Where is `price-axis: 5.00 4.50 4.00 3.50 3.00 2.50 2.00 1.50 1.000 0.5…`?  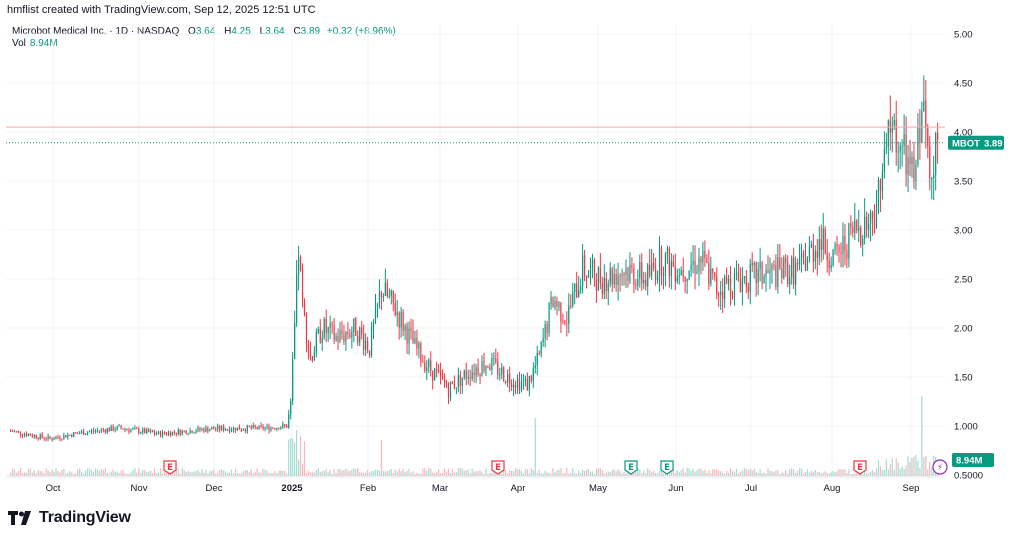 price-axis: 5.00 4.50 4.00 3.50 3.00 2.50 2.00 1.50 1.000 0.5… is located at coordinates (968, 256).